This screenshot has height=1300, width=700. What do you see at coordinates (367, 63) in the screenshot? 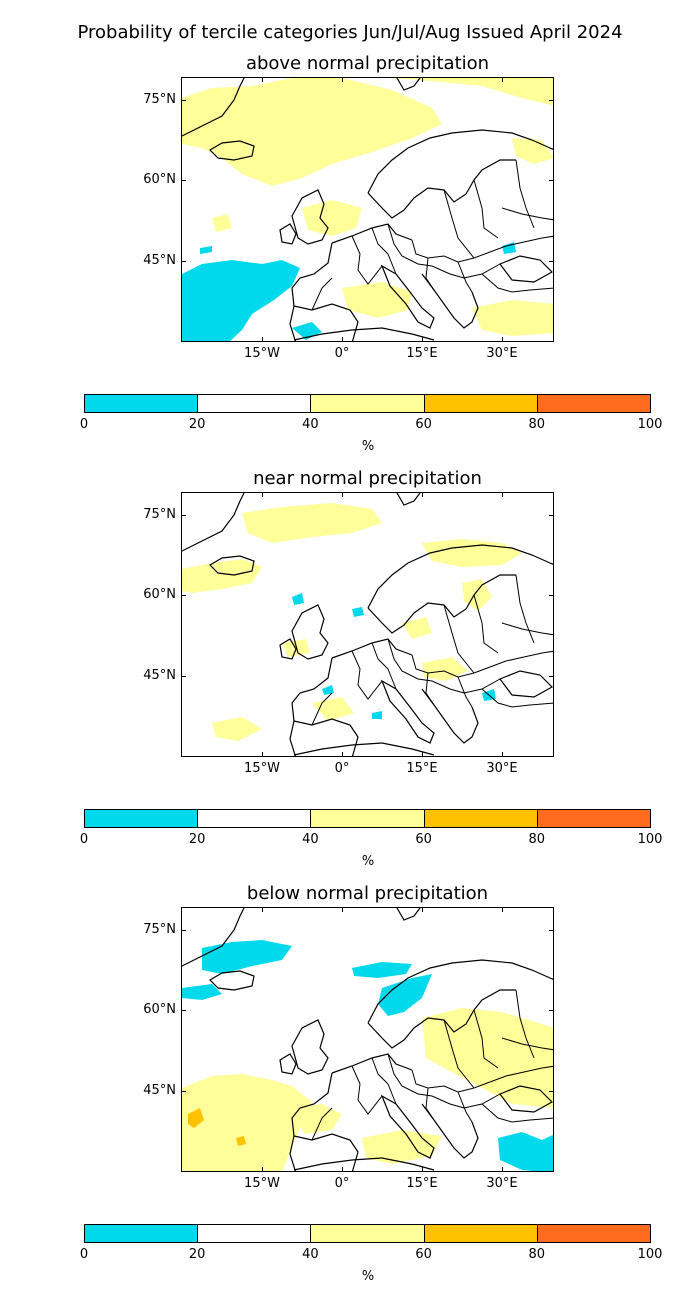
I see `panel-title: above normal precipitation` at bounding box center [367, 63].